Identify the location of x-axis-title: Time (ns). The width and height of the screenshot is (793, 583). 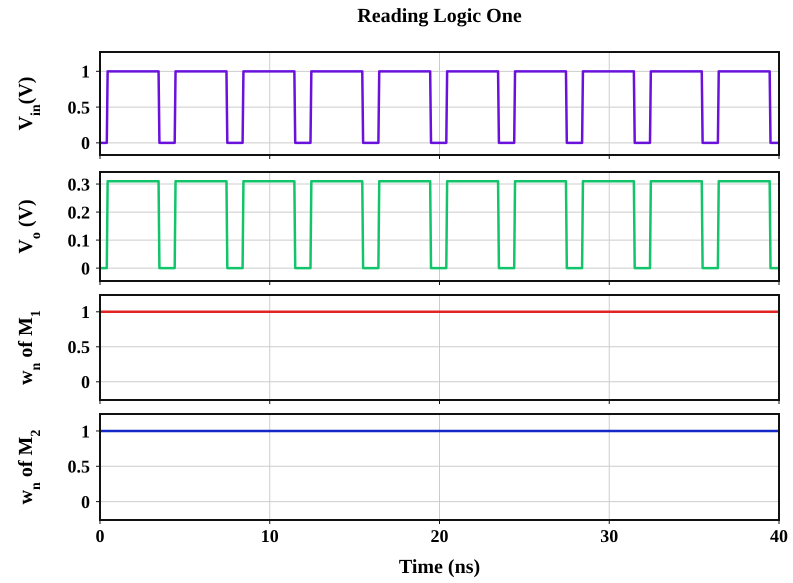
(439, 567).